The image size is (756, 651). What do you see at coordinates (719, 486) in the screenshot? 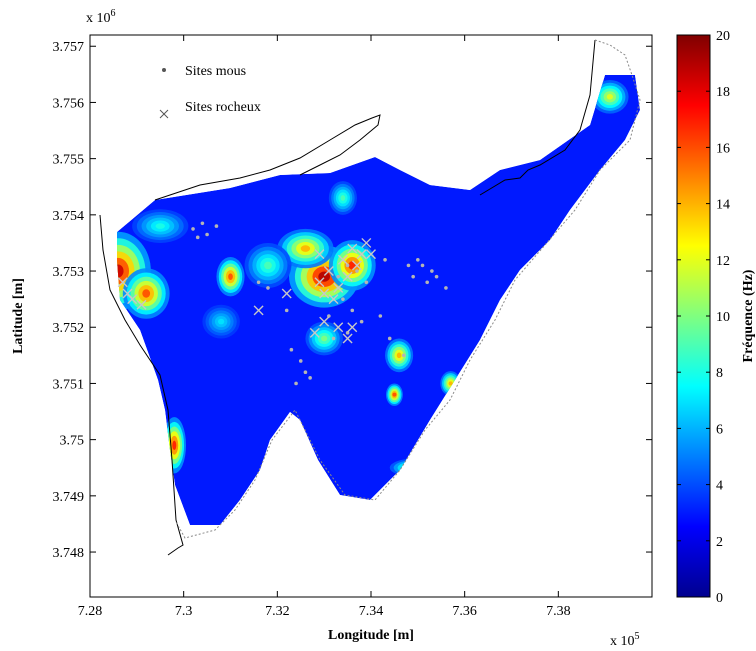
I see `colorbar-tick-label: 4` at bounding box center [719, 486].